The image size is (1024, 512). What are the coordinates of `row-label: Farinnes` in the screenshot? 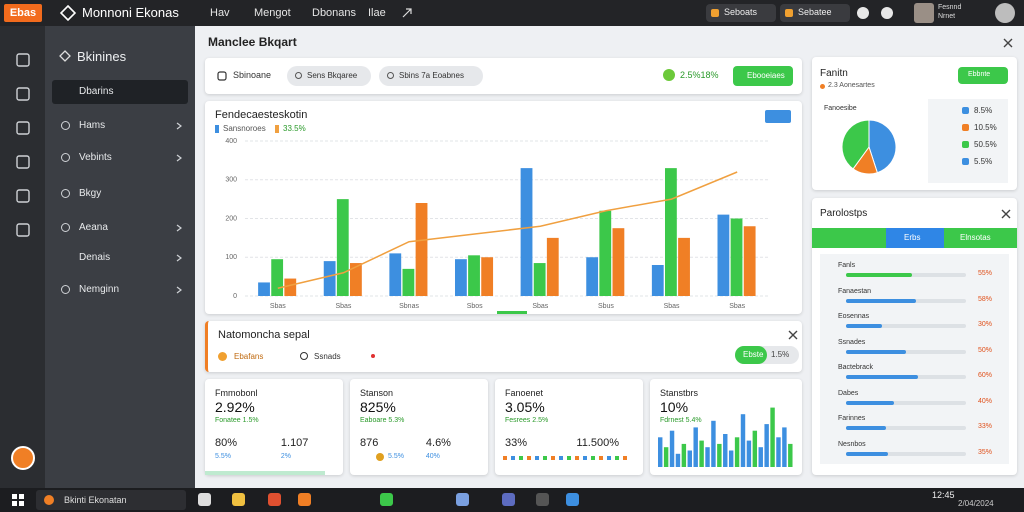 It's located at (852, 418).